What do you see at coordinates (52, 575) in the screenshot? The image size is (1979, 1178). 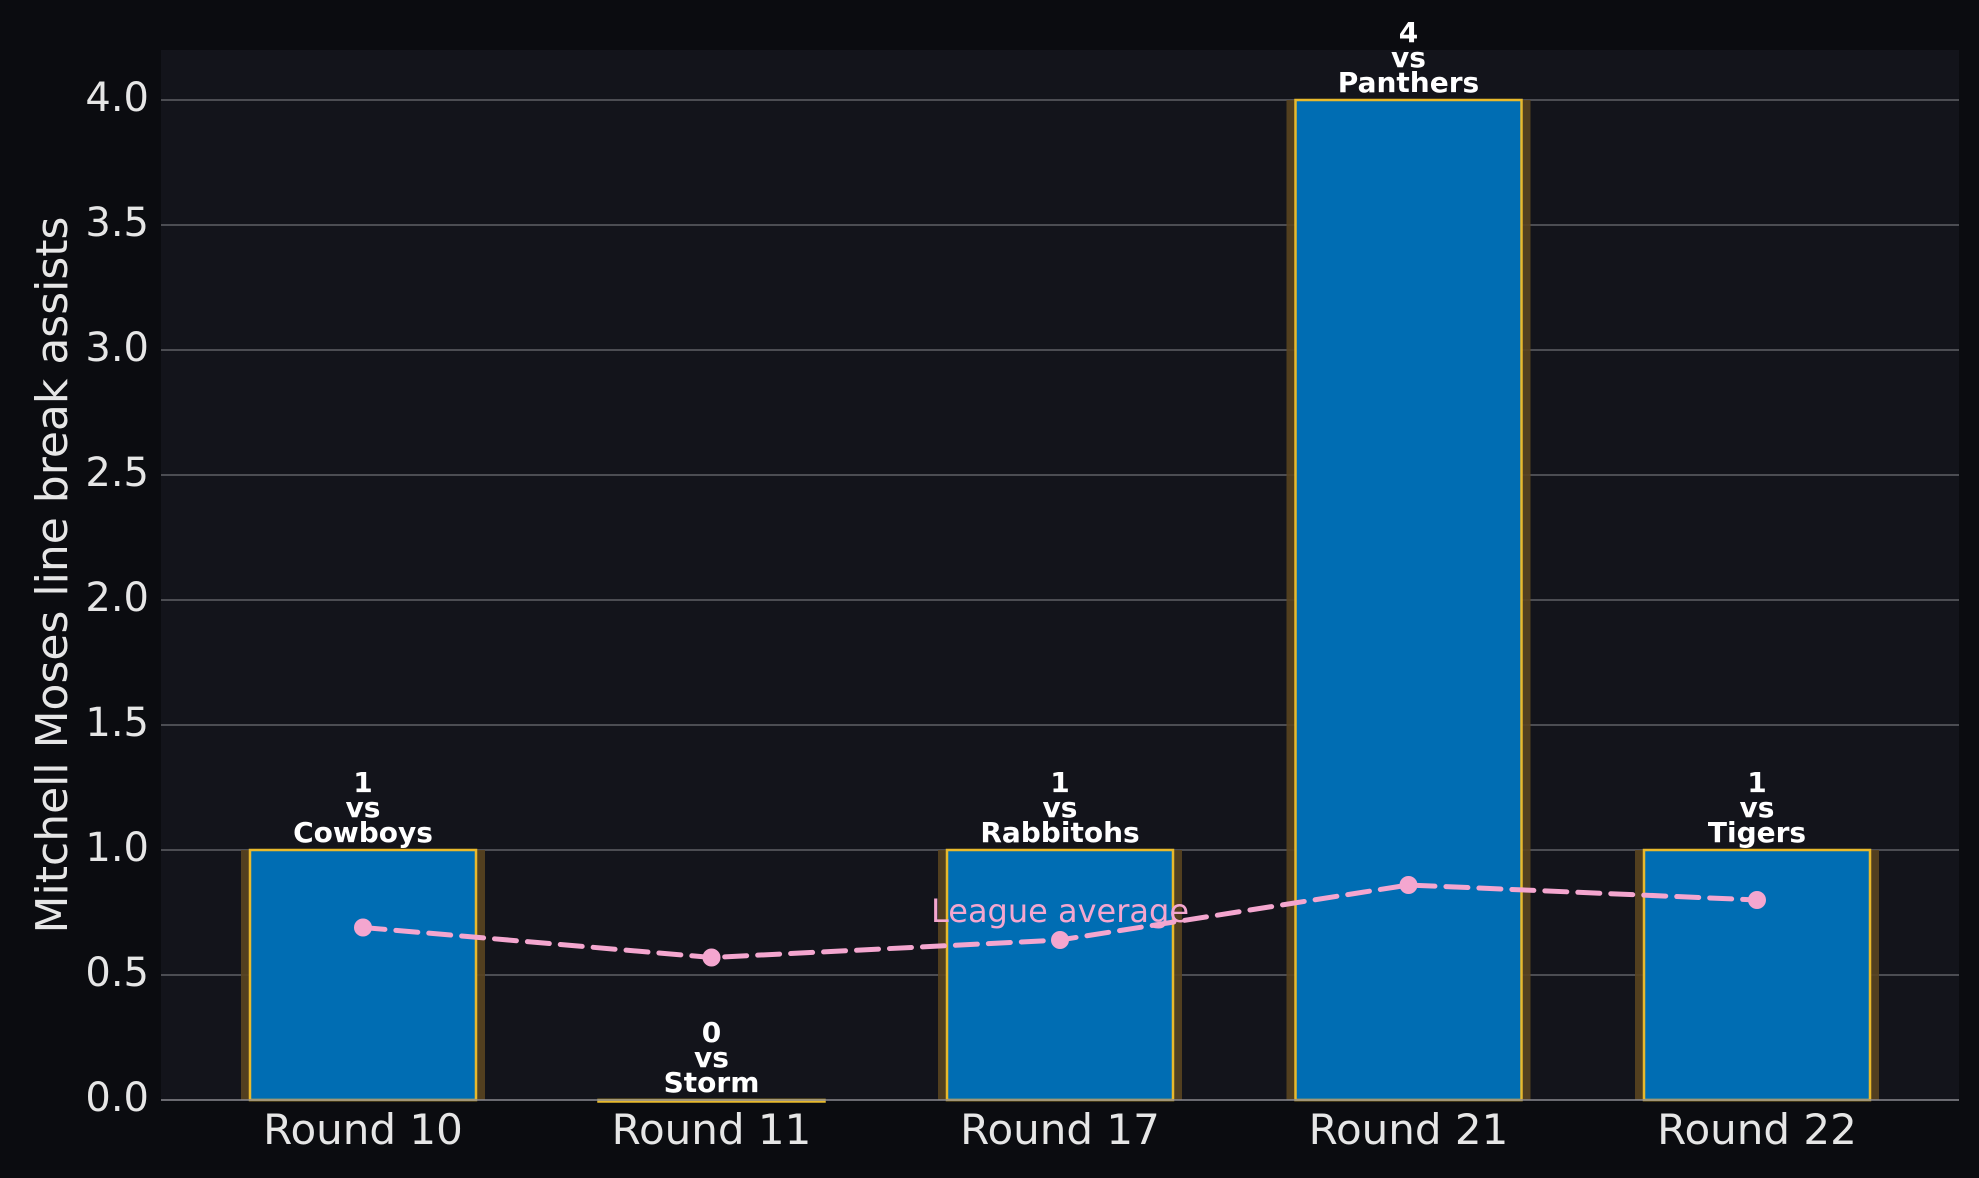 I see `y-axis-label: Mitchell Moses line break assists` at bounding box center [52, 575].